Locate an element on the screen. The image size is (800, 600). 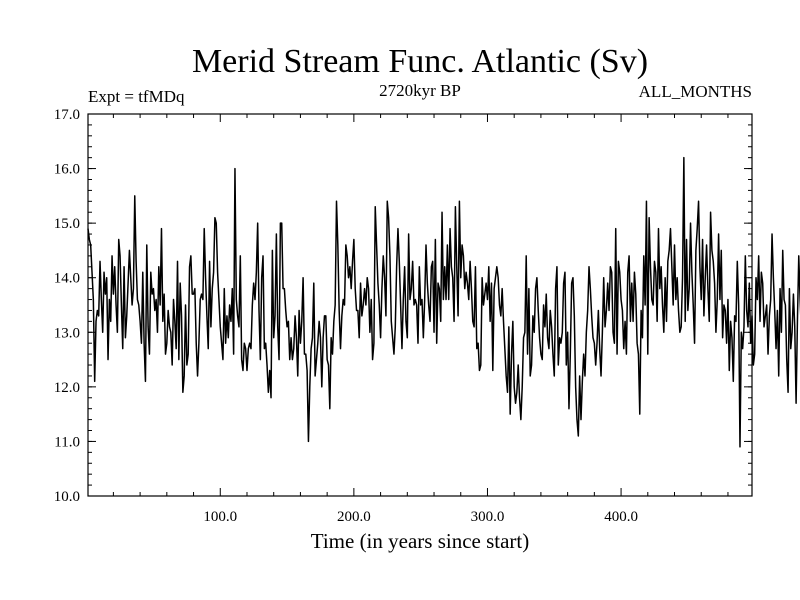
y-tick-label: 13.0 is located at coordinates (67, 333).